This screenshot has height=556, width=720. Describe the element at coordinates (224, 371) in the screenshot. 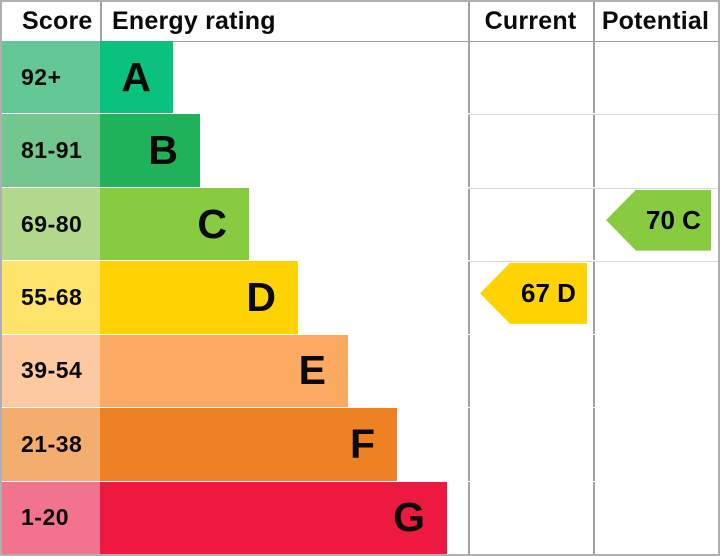

I see `rating-bar-e: E` at that location.